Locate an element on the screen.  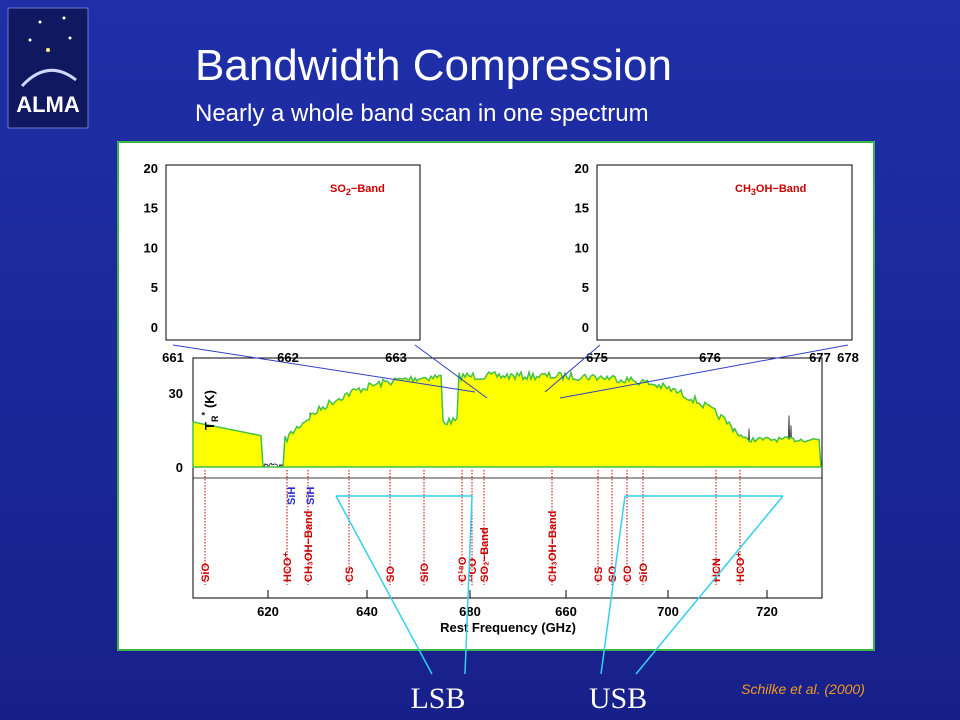
x-tick-label: 620 is located at coordinates (268, 611).